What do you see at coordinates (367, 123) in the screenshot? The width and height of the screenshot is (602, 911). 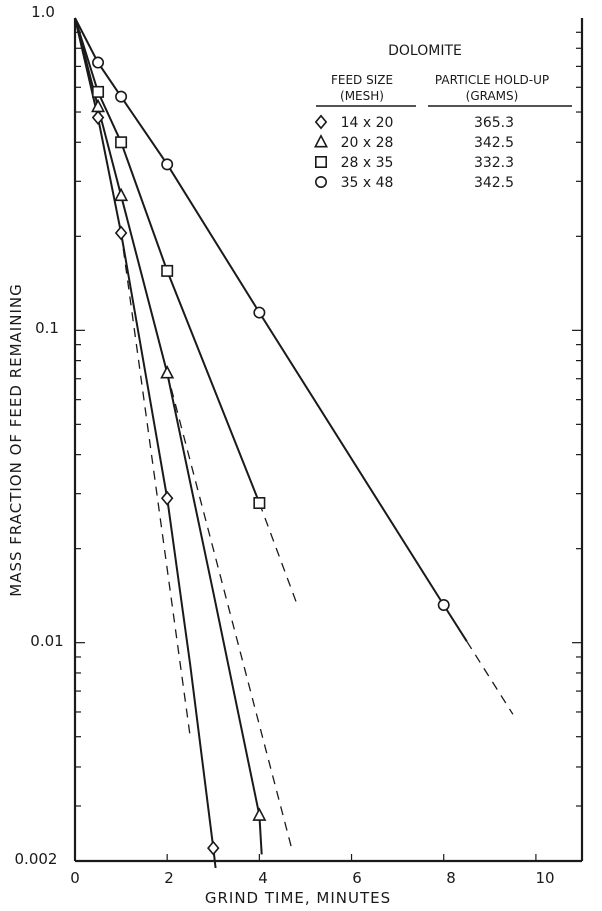 I see `legend-feed-size-14-x-20: 14 x 20` at bounding box center [367, 123].